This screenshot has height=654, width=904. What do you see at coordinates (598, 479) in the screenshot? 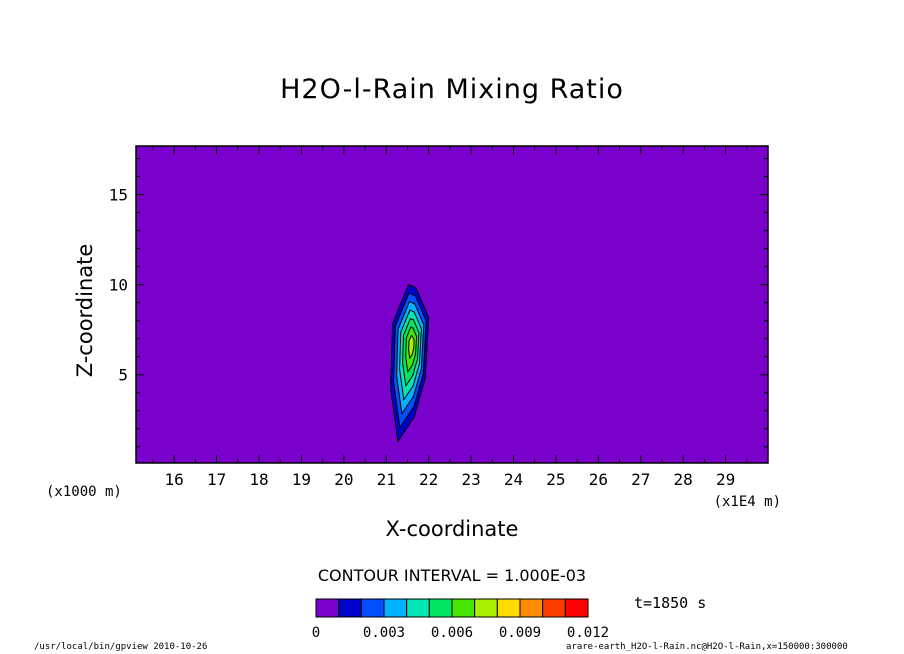
I see `x-tick-label: 26` at bounding box center [598, 479].